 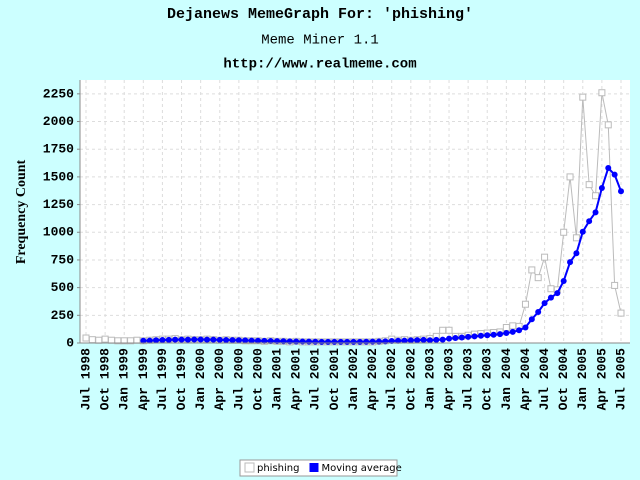 What do you see at coordinates (257, 379) in the screenshot?
I see `x-tick-label: Oct 2000` at bounding box center [257, 379].